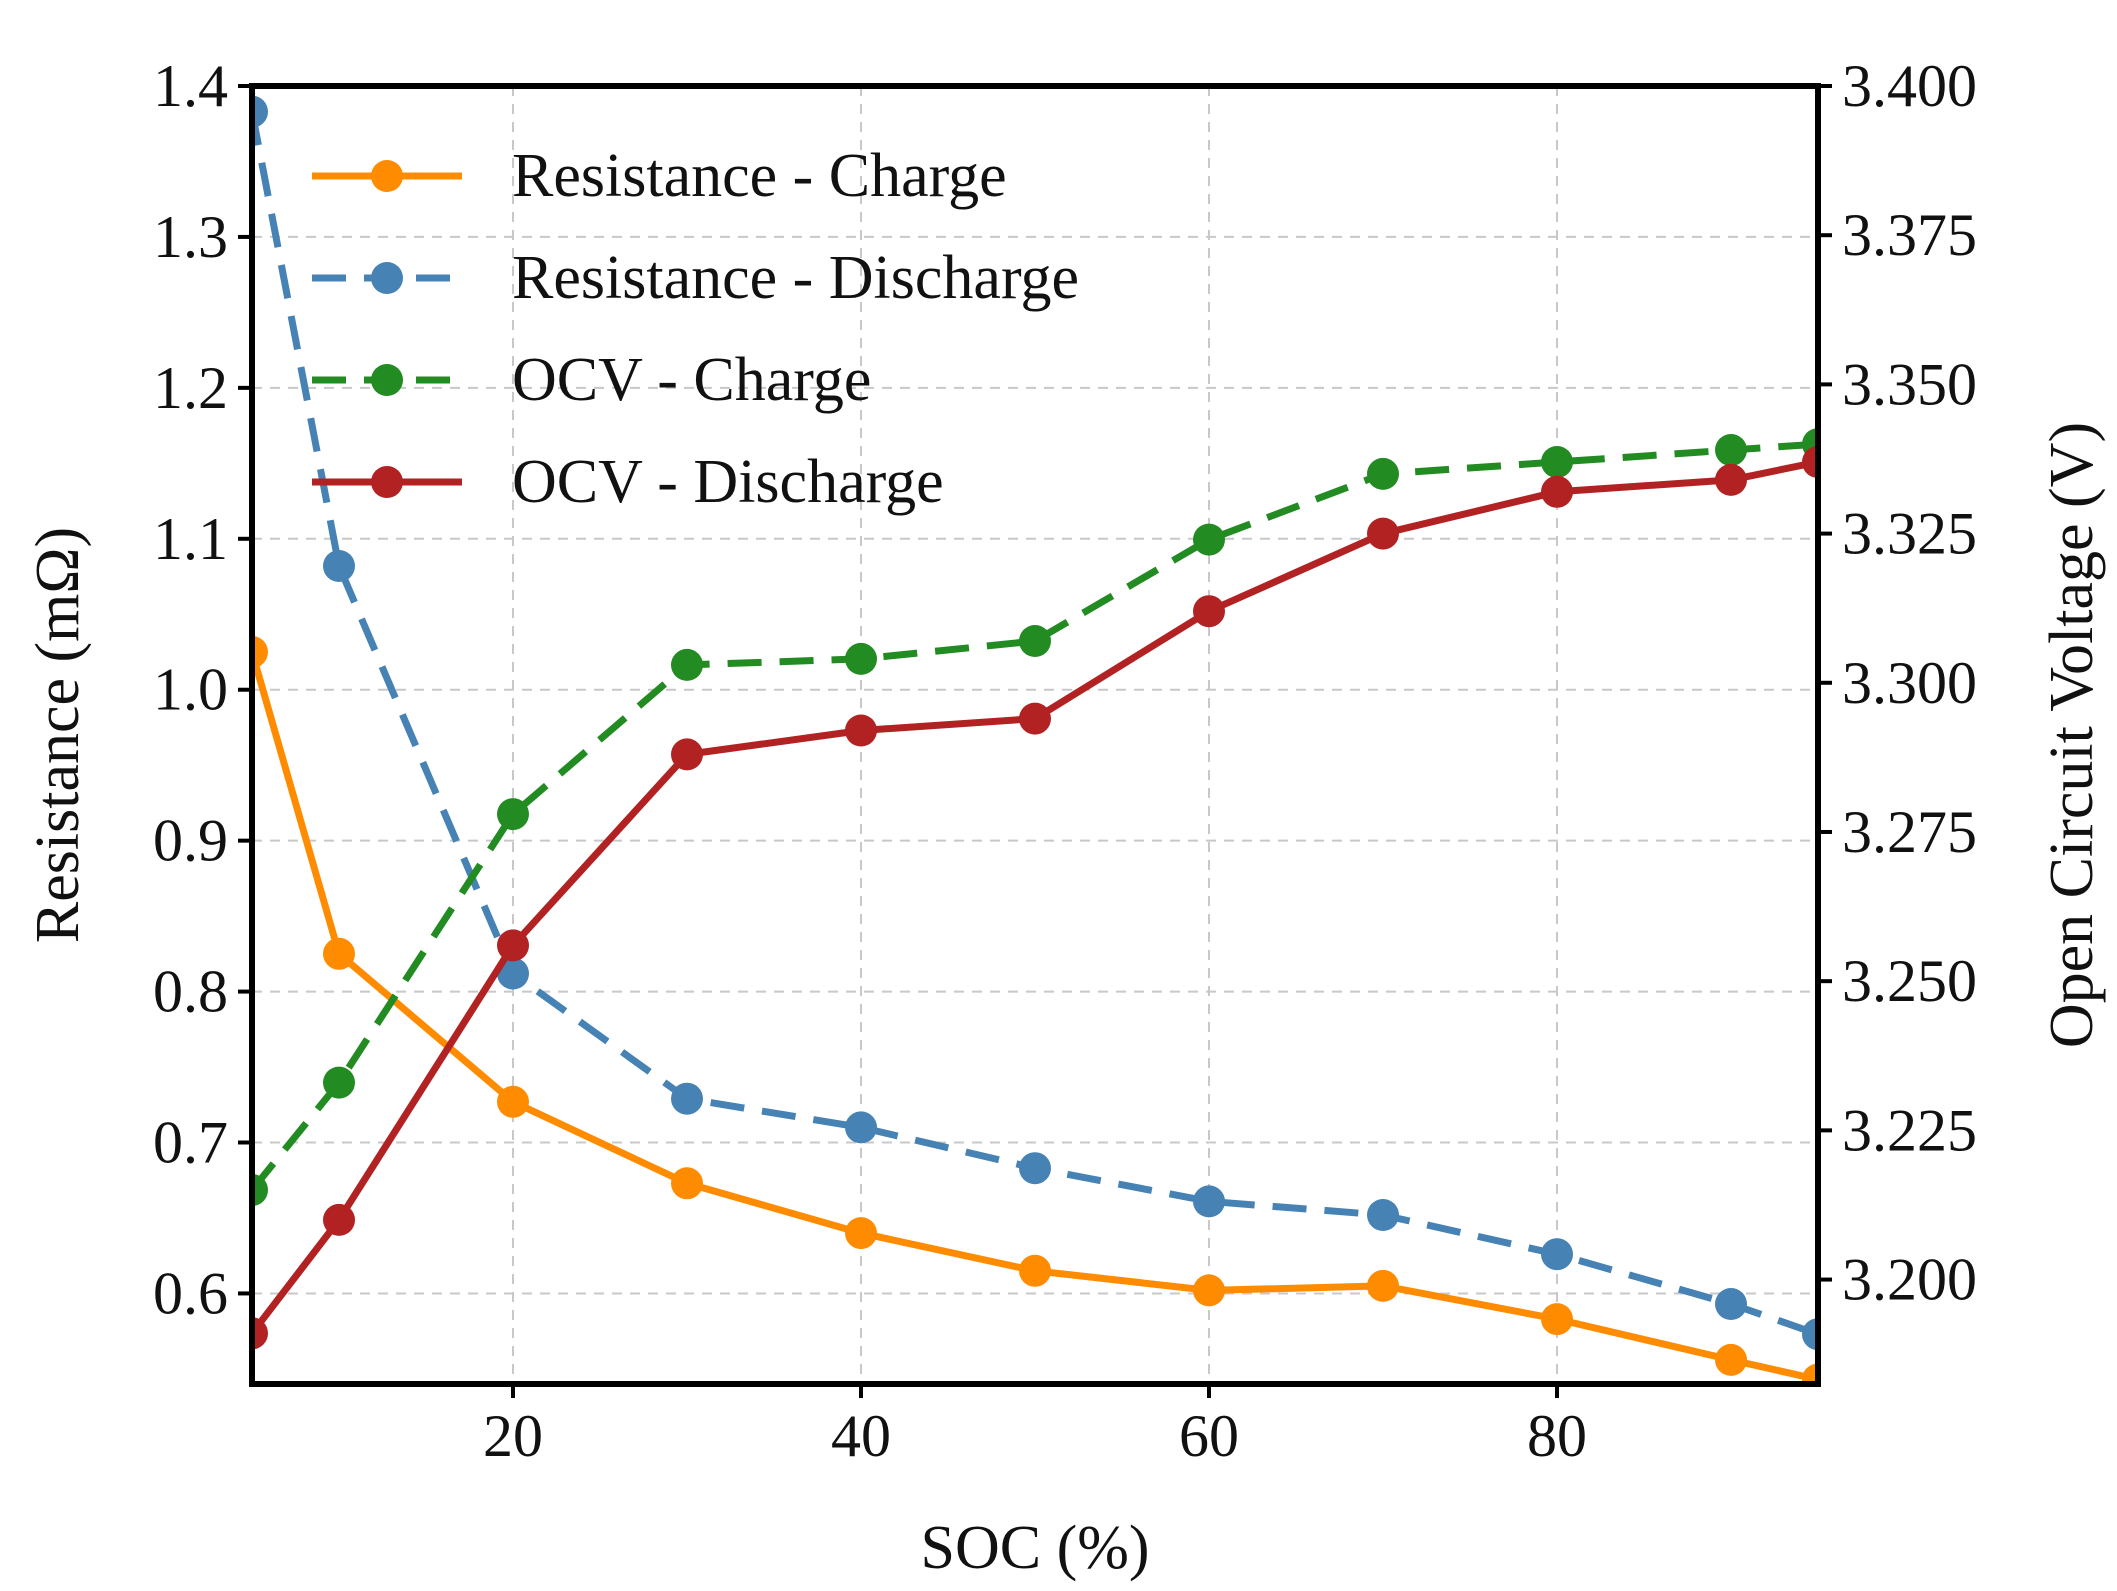  I want to click on y-right-tick-label: 3.275, so click(1909, 832).